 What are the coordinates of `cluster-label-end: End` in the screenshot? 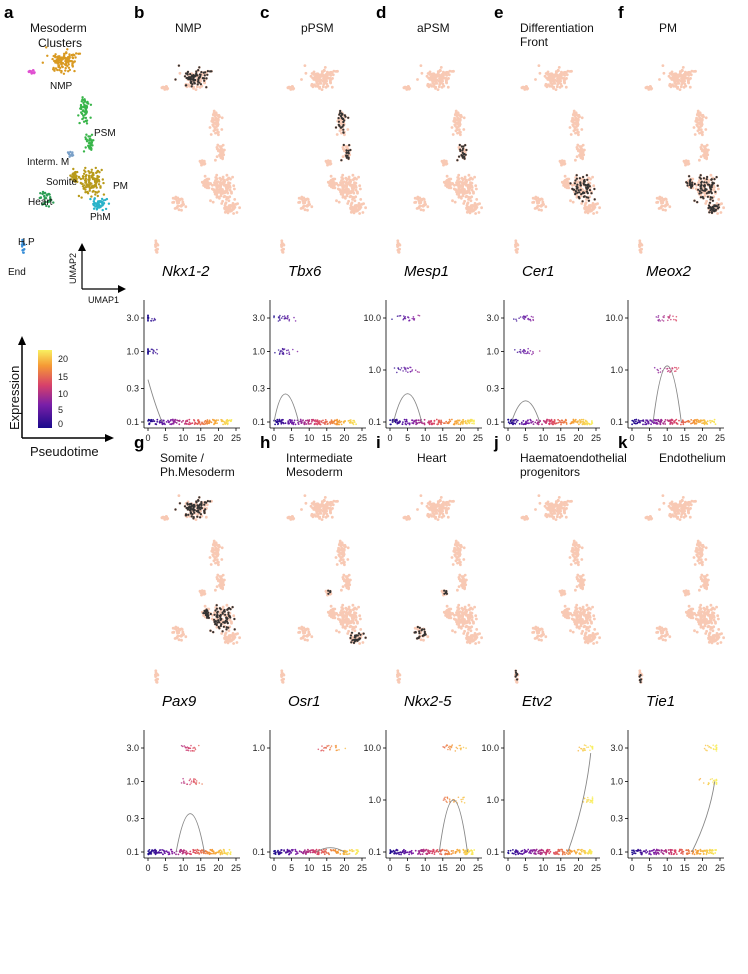 It's located at (17, 272).